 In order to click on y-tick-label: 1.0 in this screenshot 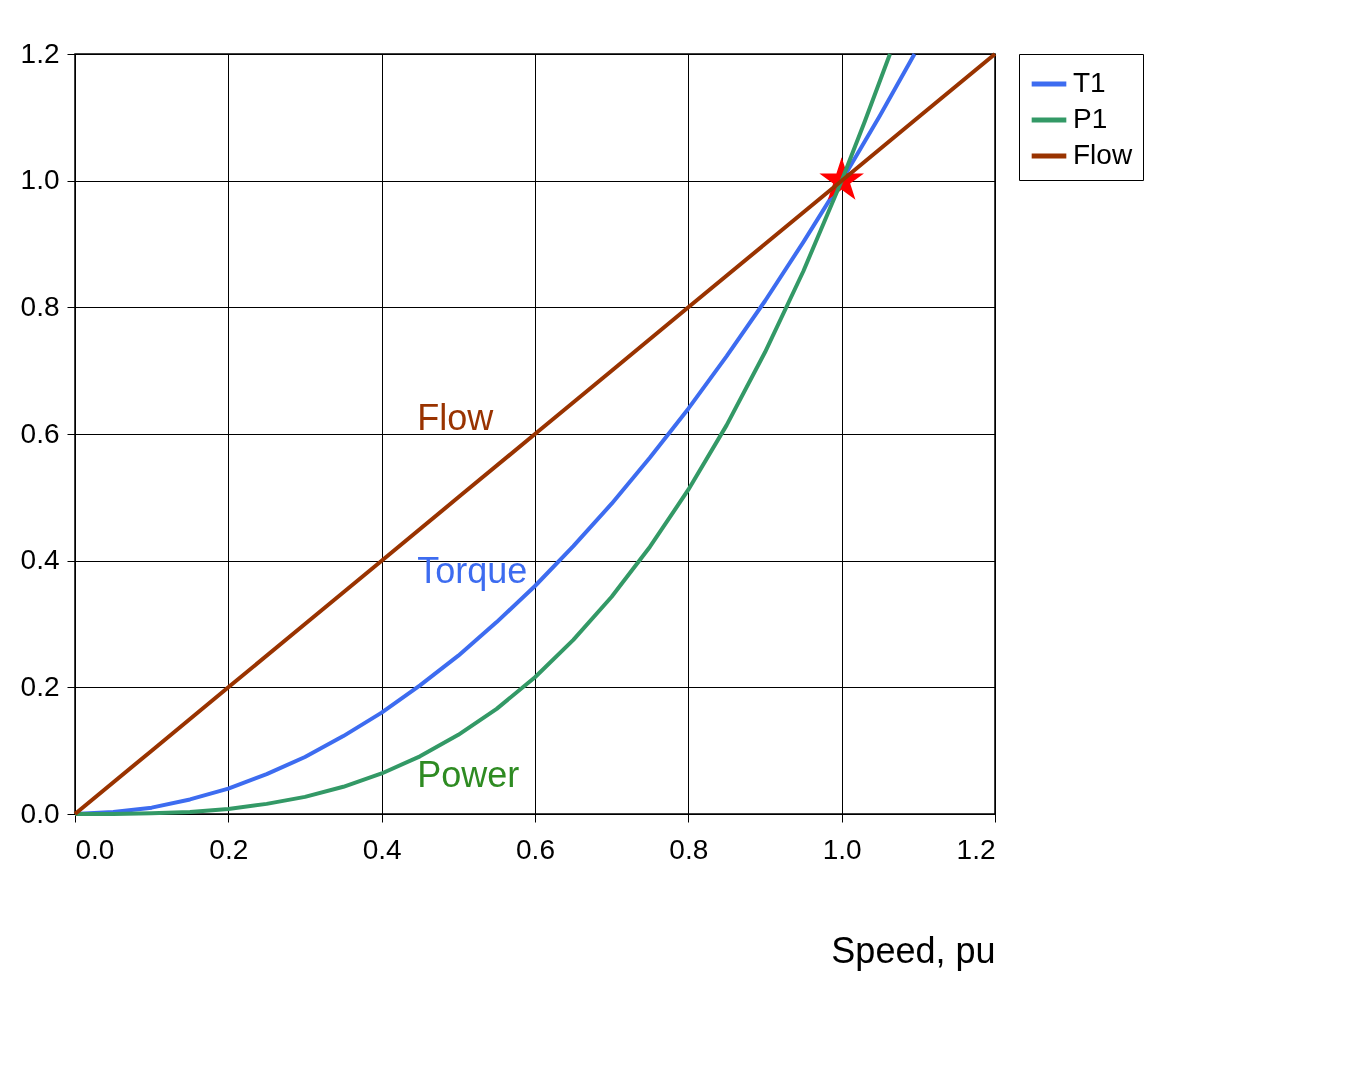, I will do `click(40, 180)`.